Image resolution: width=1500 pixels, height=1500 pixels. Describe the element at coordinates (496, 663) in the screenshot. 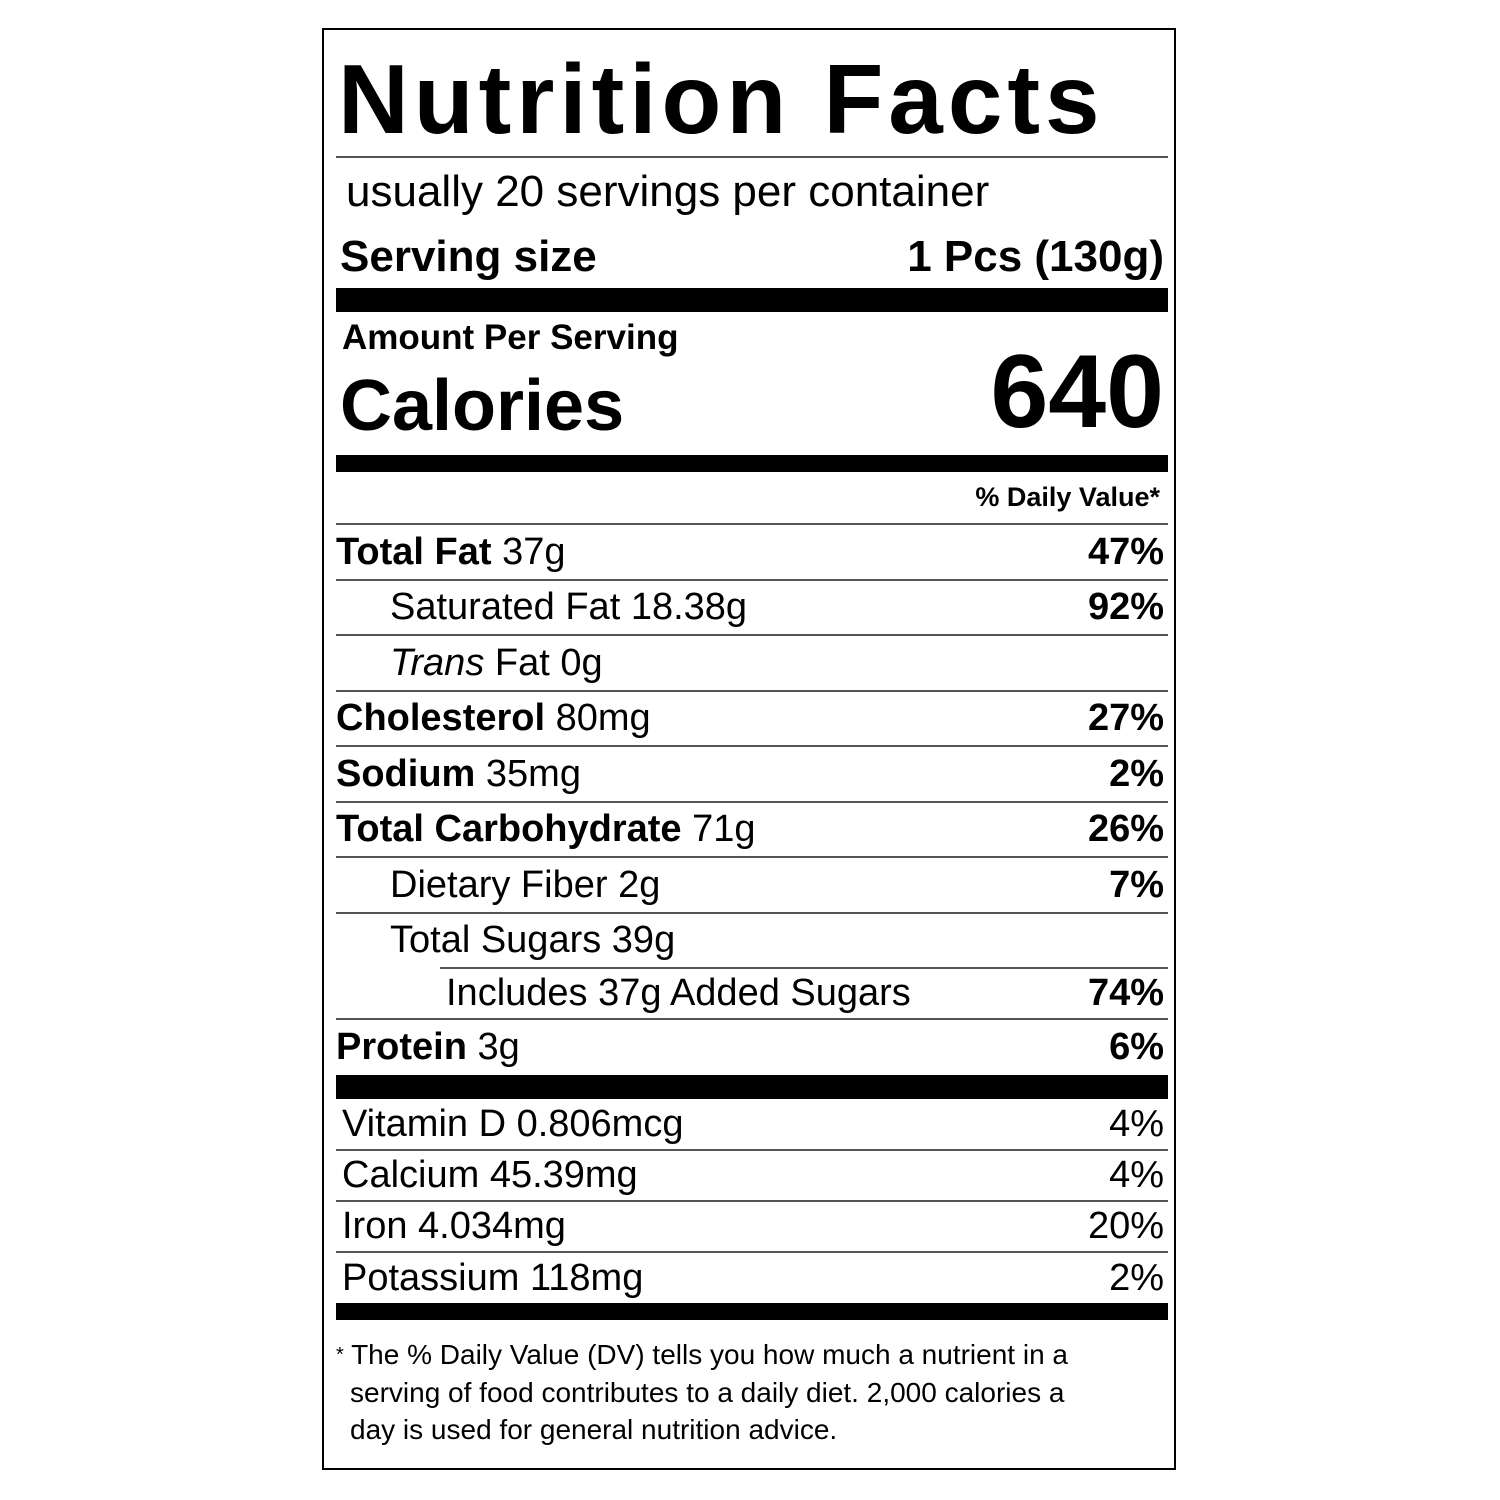

I see `nutrient-row-trans-fat: Trans Fat 0g` at that location.